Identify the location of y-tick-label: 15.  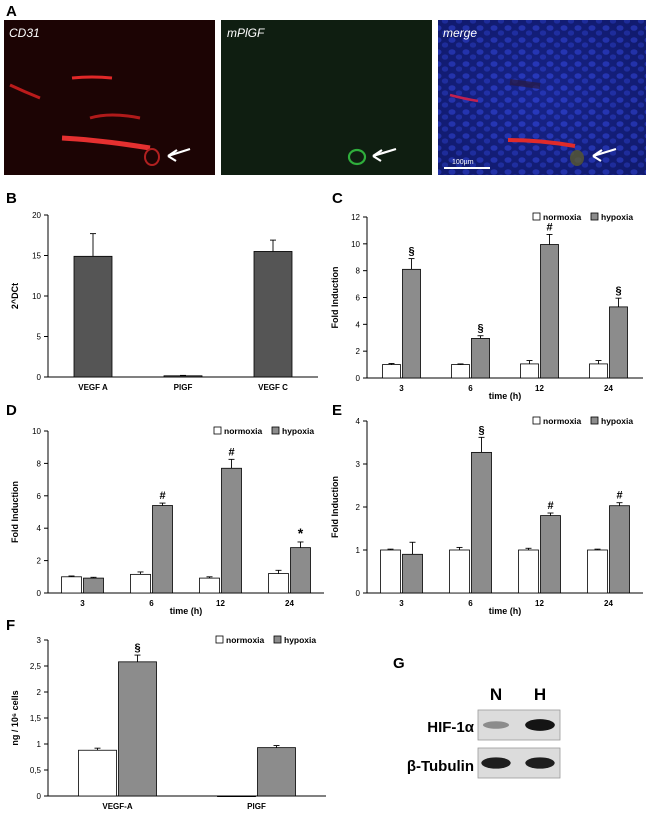
(36, 256).